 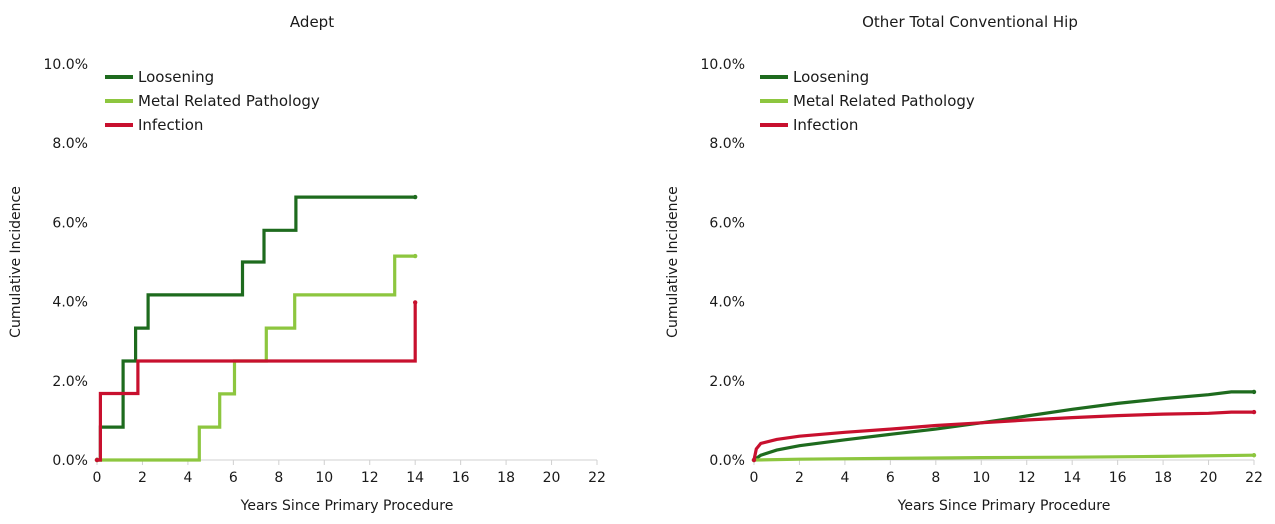 I want to click on chart-title: Adept, so click(x=312, y=22).